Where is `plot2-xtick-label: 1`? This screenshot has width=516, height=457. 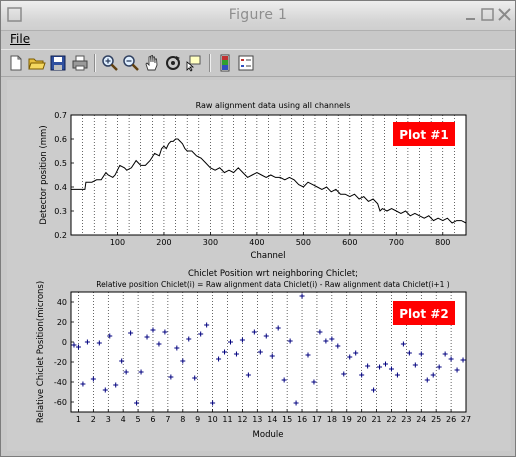
plot2-xtick-label: 1 is located at coordinates (78, 419).